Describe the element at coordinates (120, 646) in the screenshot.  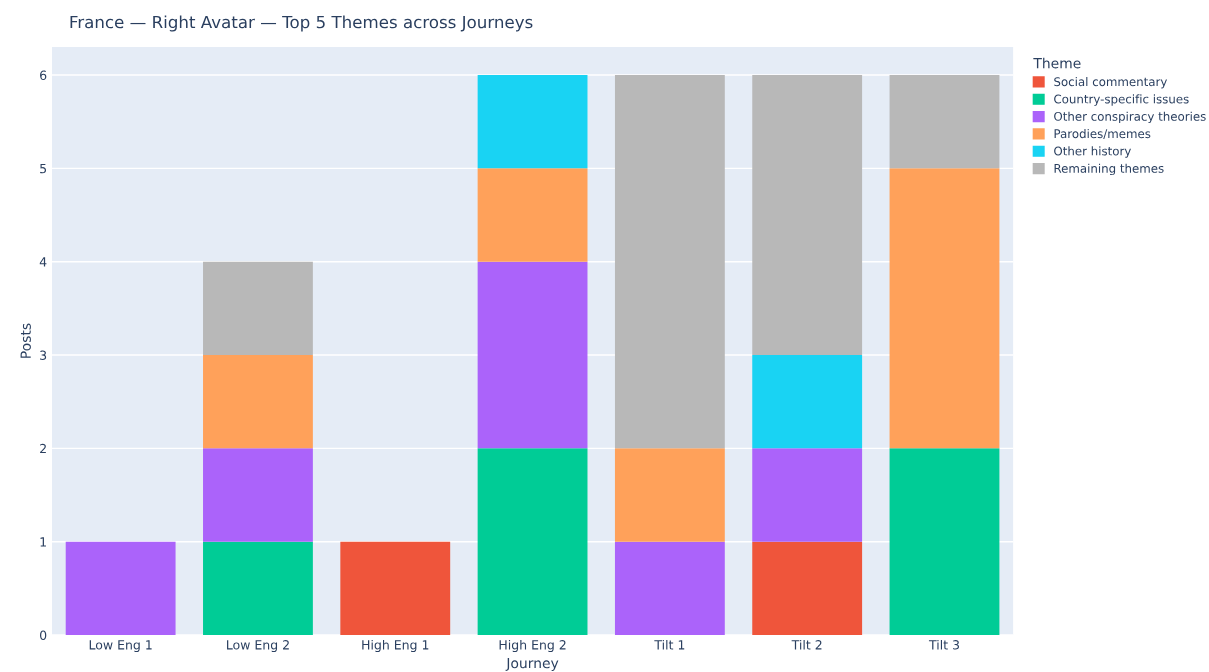
I see `x-tick-label: Low Eng 1` at that location.